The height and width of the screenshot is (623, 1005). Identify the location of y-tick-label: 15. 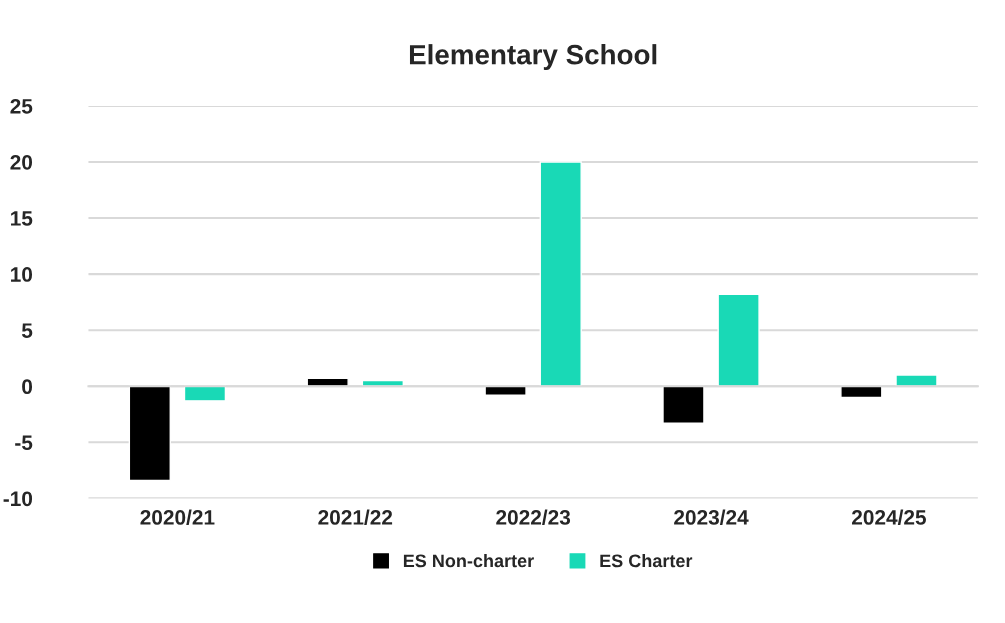
(22, 218).